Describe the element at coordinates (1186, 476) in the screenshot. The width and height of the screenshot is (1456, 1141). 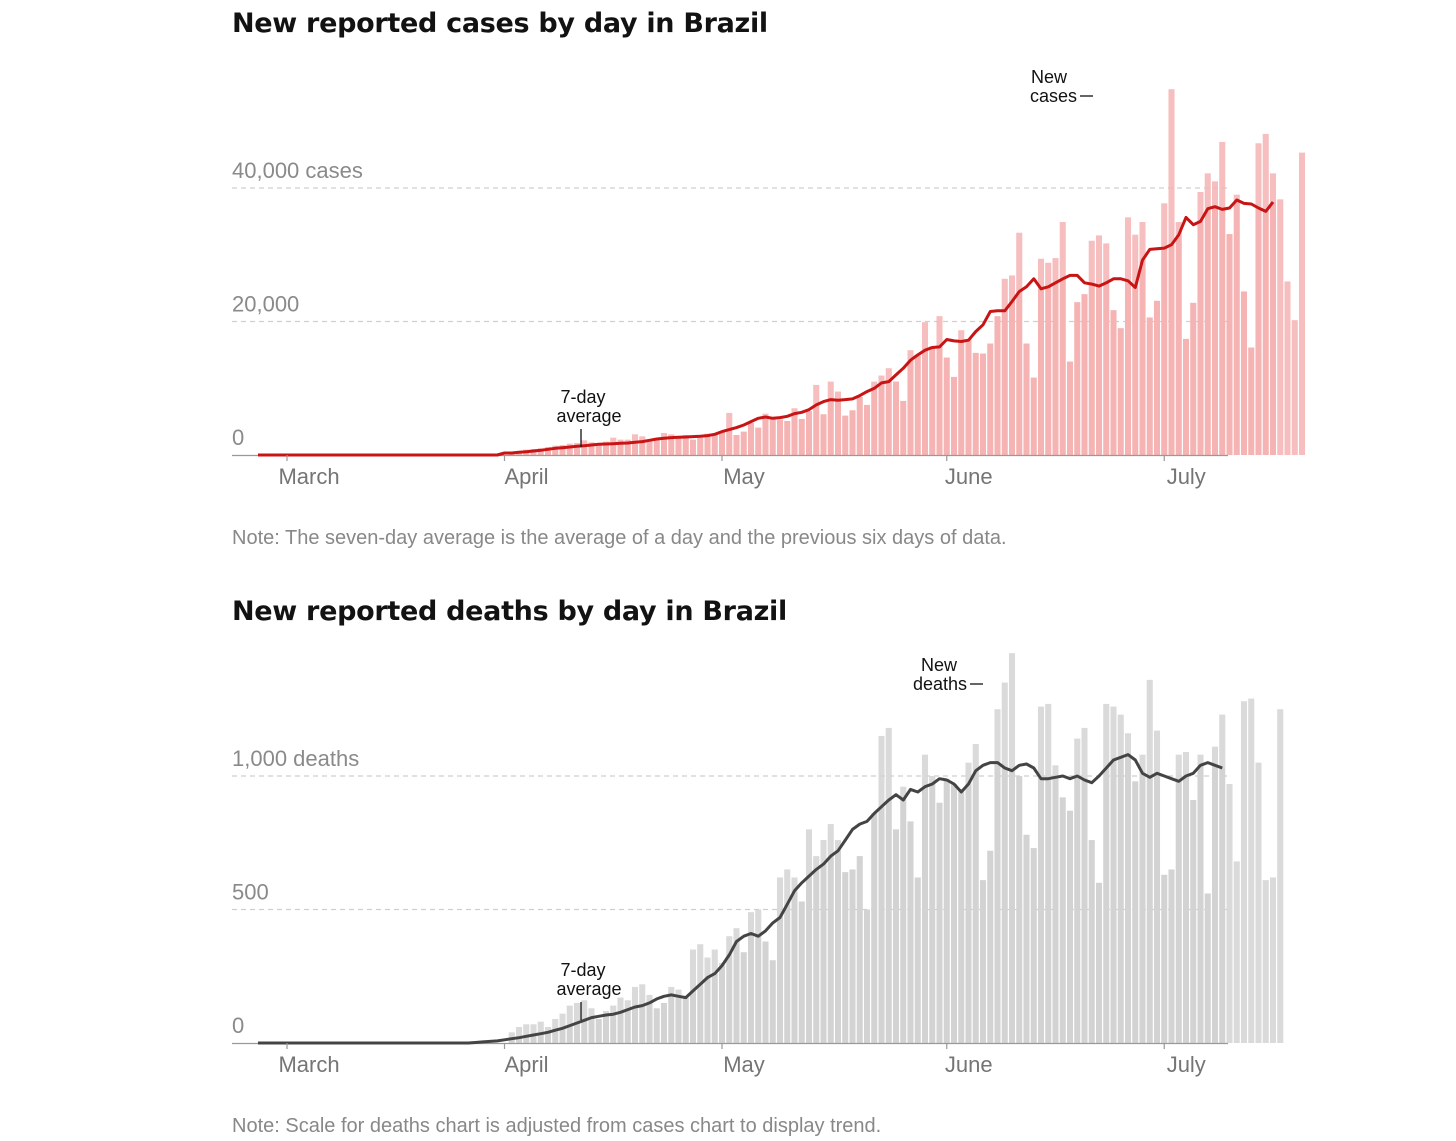
I see `x-tick-label: July` at that location.